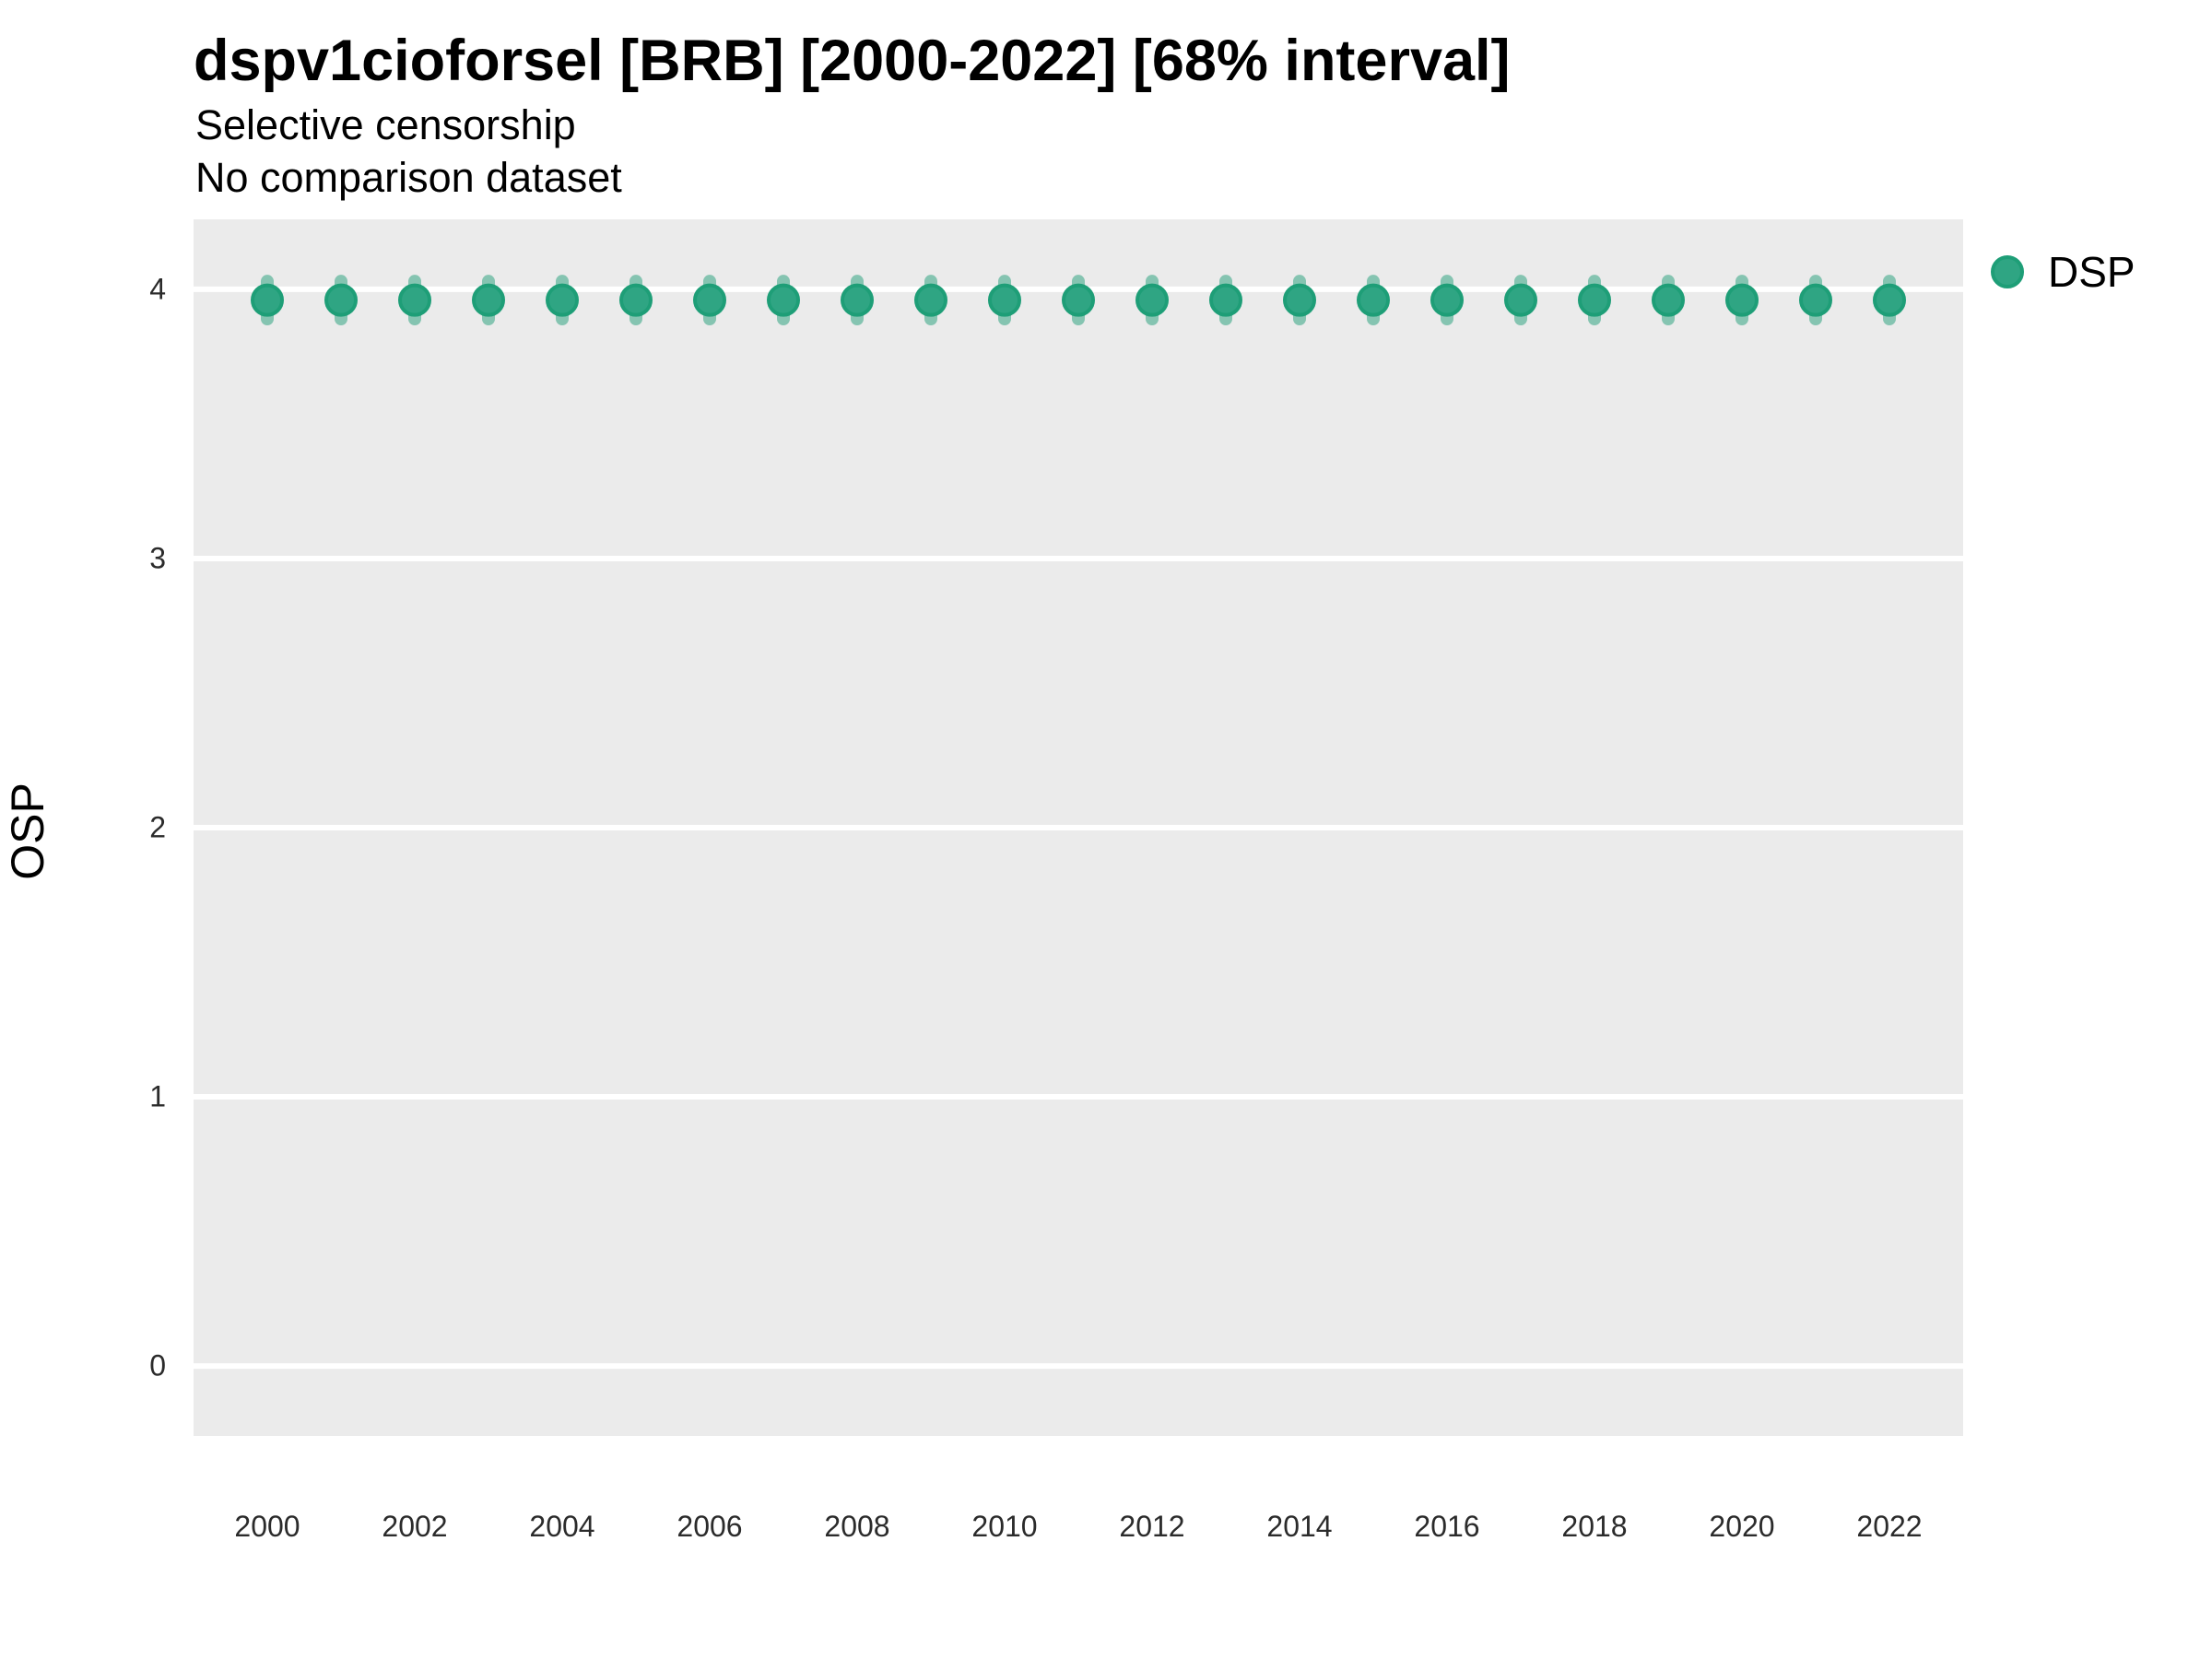 The width and height of the screenshot is (2212, 1659). Describe the element at coordinates (562, 300) in the screenshot. I see `data-point-2004` at that location.